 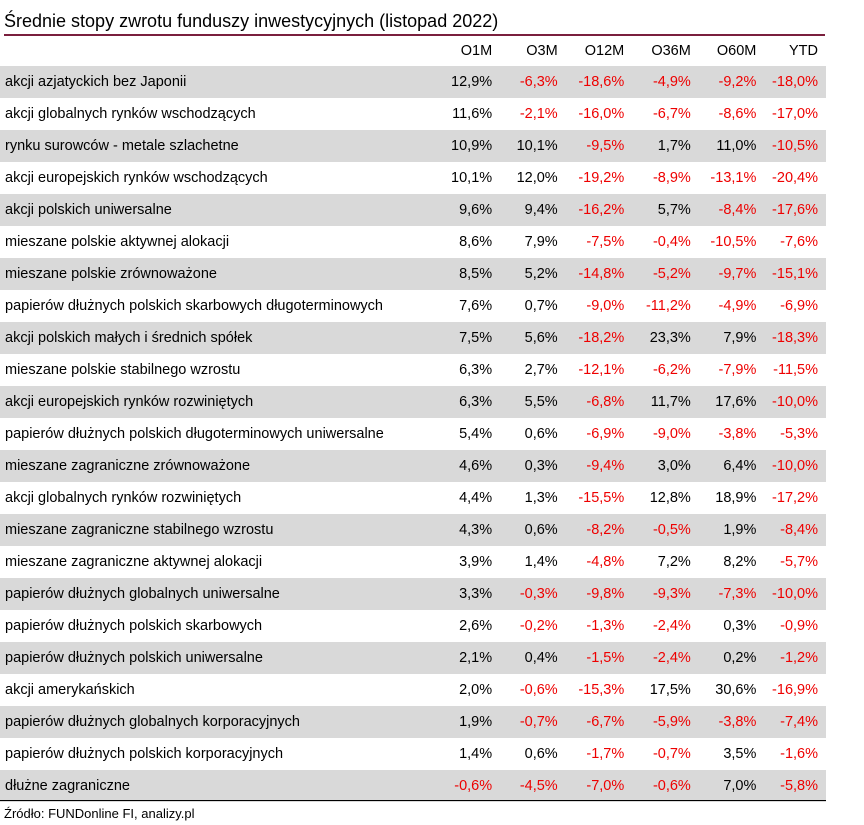 I want to click on cell-o12m: -9,5%, so click(x=591, y=146).